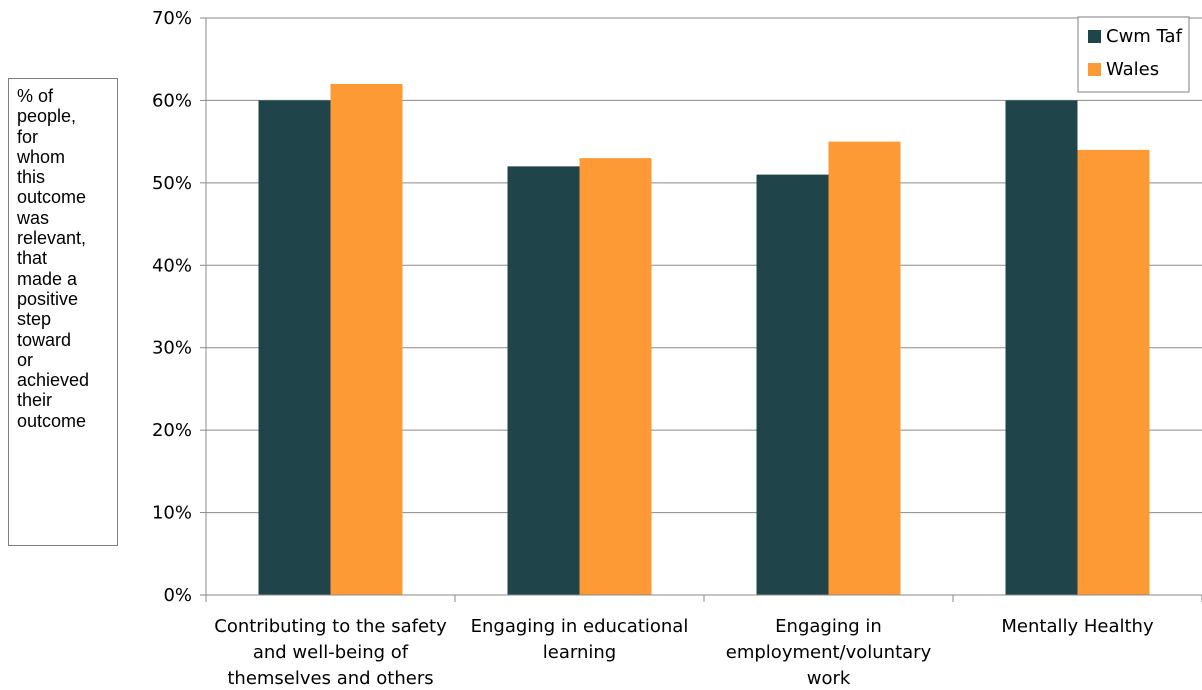 The width and height of the screenshot is (1202, 690). Describe the element at coordinates (330, 626) in the screenshot. I see `x-tick-label: Contributing to the safety` at that location.